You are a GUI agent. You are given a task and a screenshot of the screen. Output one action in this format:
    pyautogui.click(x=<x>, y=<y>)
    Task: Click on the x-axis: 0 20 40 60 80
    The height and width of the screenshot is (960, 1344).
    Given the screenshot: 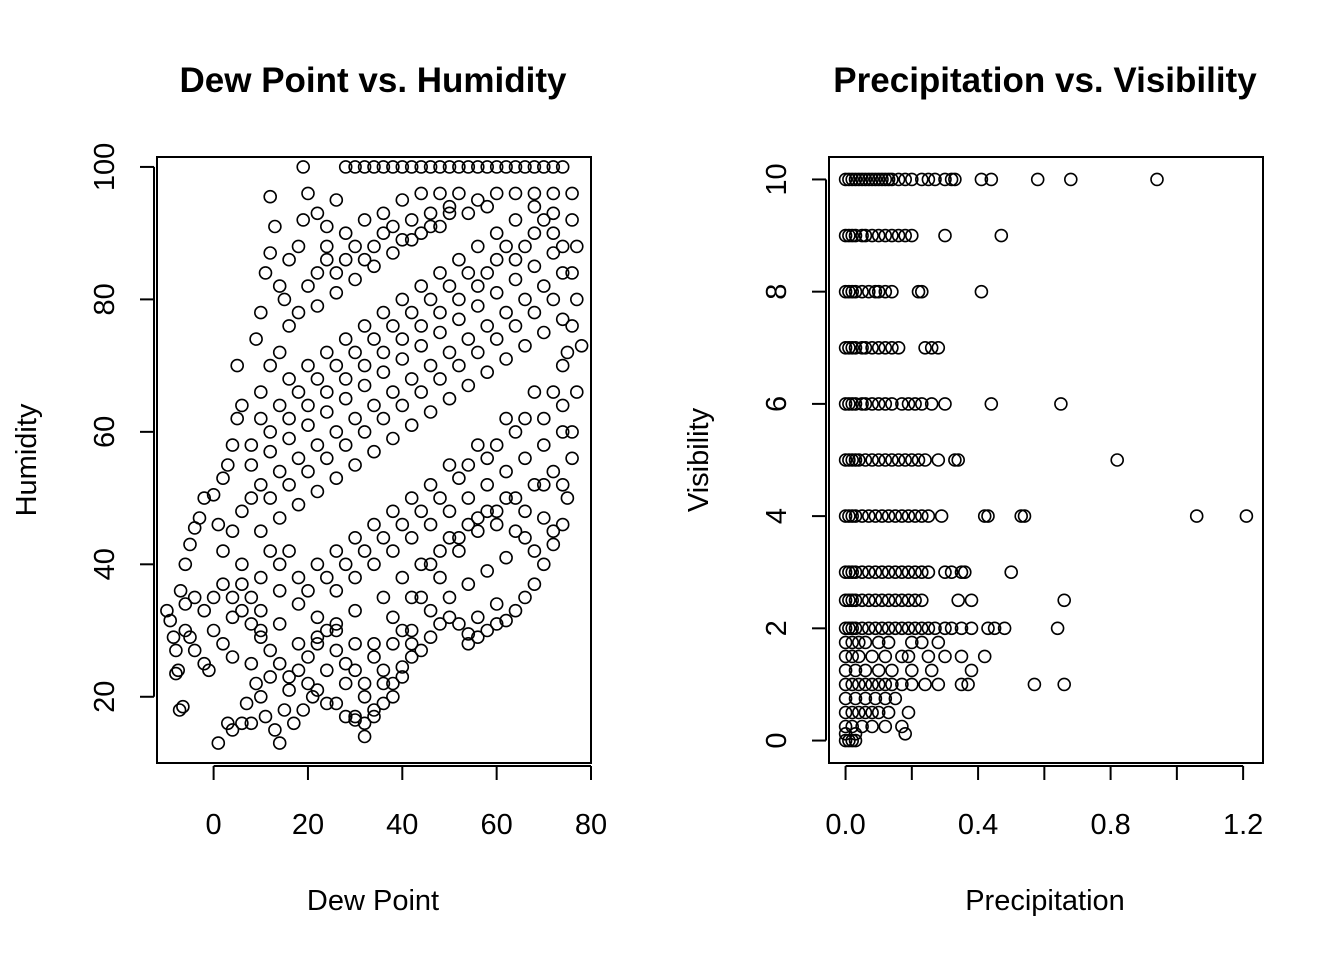 What is the action you would take?
    pyautogui.click(x=406, y=803)
    